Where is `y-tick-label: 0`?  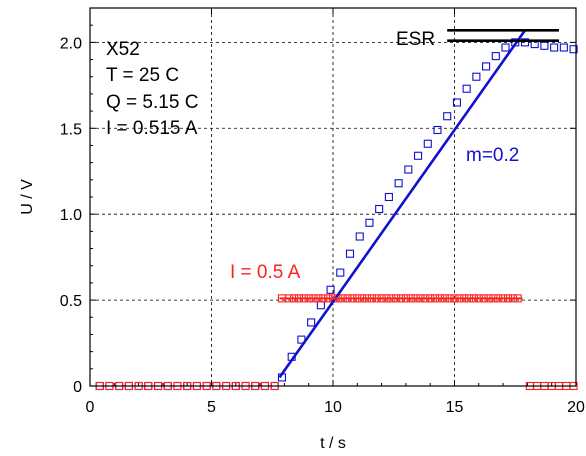 y-tick-label: 0 is located at coordinates (77, 387).